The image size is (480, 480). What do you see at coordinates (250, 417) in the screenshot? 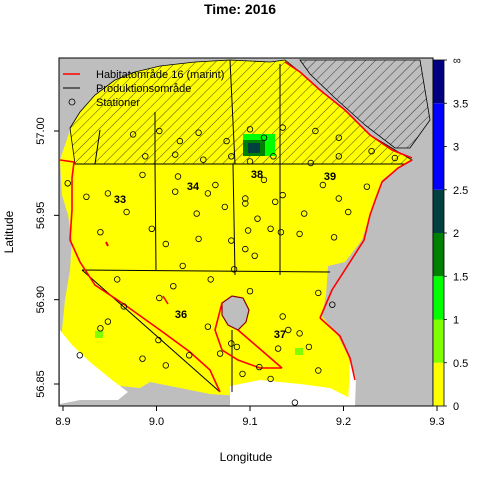
I see `x-axis: 8.9 9.0 9.1 9.2 9.3` at bounding box center [250, 417].